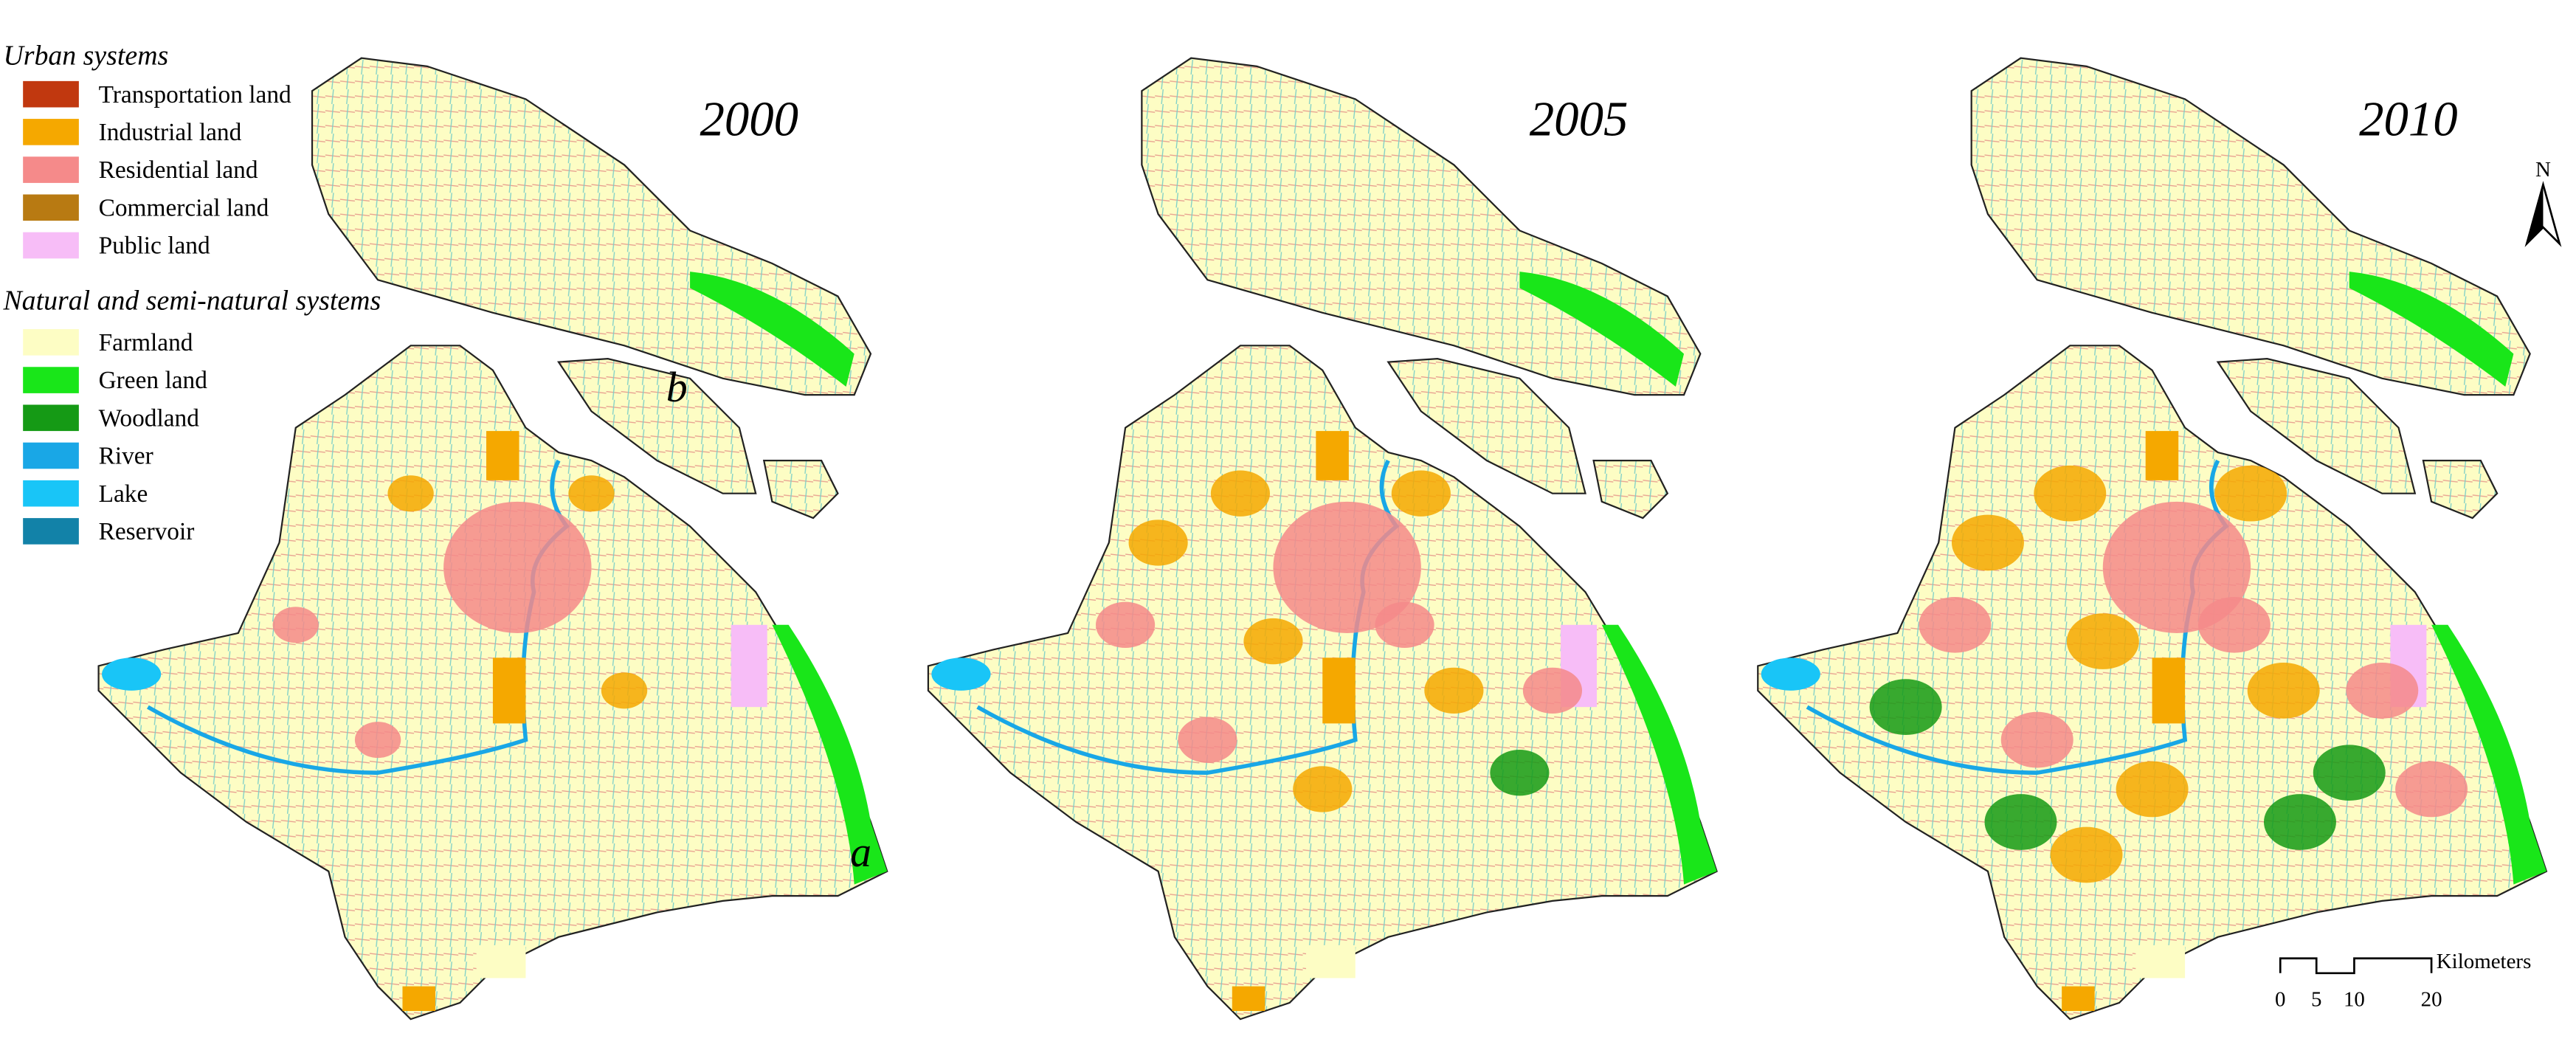 The width and height of the screenshot is (2576, 1053). What do you see at coordinates (146, 342) in the screenshot?
I see `legend-label: Farmland` at bounding box center [146, 342].